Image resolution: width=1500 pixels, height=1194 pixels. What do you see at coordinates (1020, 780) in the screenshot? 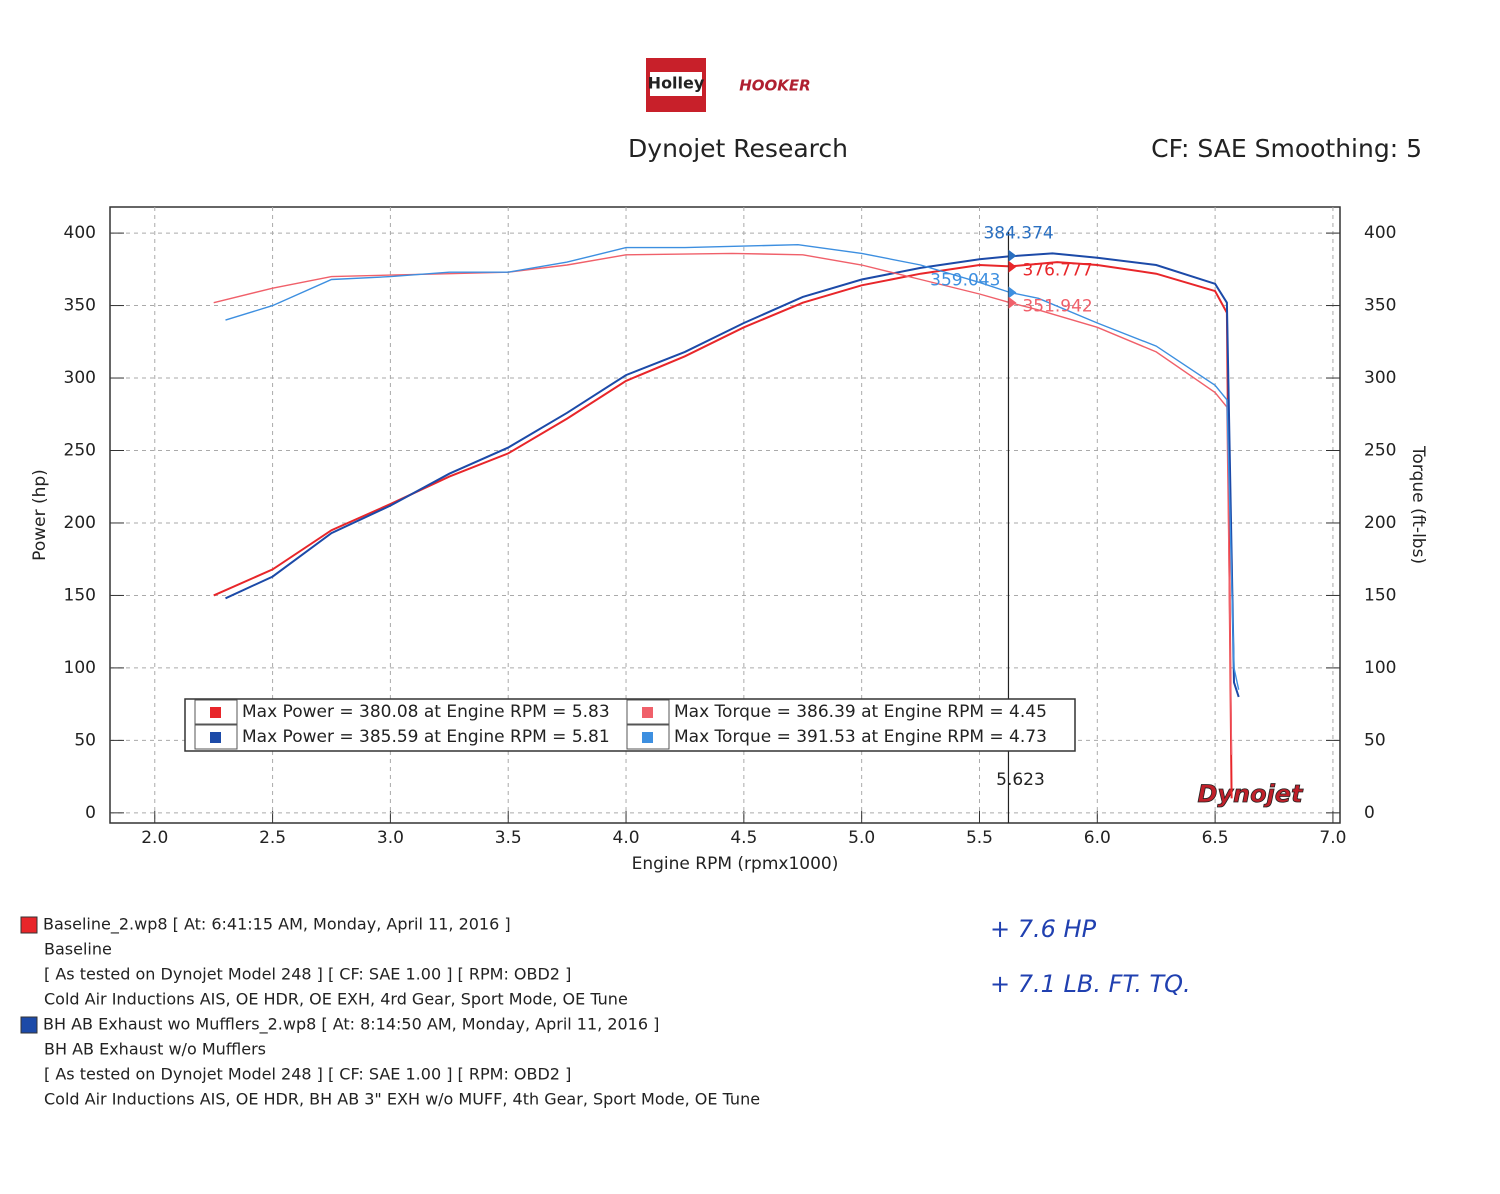
I see `cursor-label: 5.623` at bounding box center [1020, 780].